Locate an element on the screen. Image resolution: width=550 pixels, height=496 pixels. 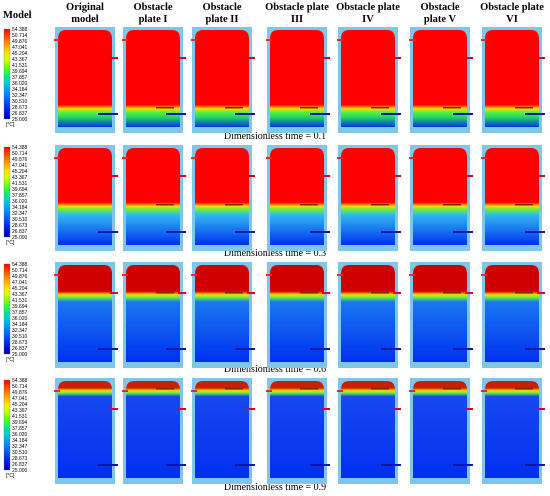
column-header-line2: VI is located at coordinates (512, 19).